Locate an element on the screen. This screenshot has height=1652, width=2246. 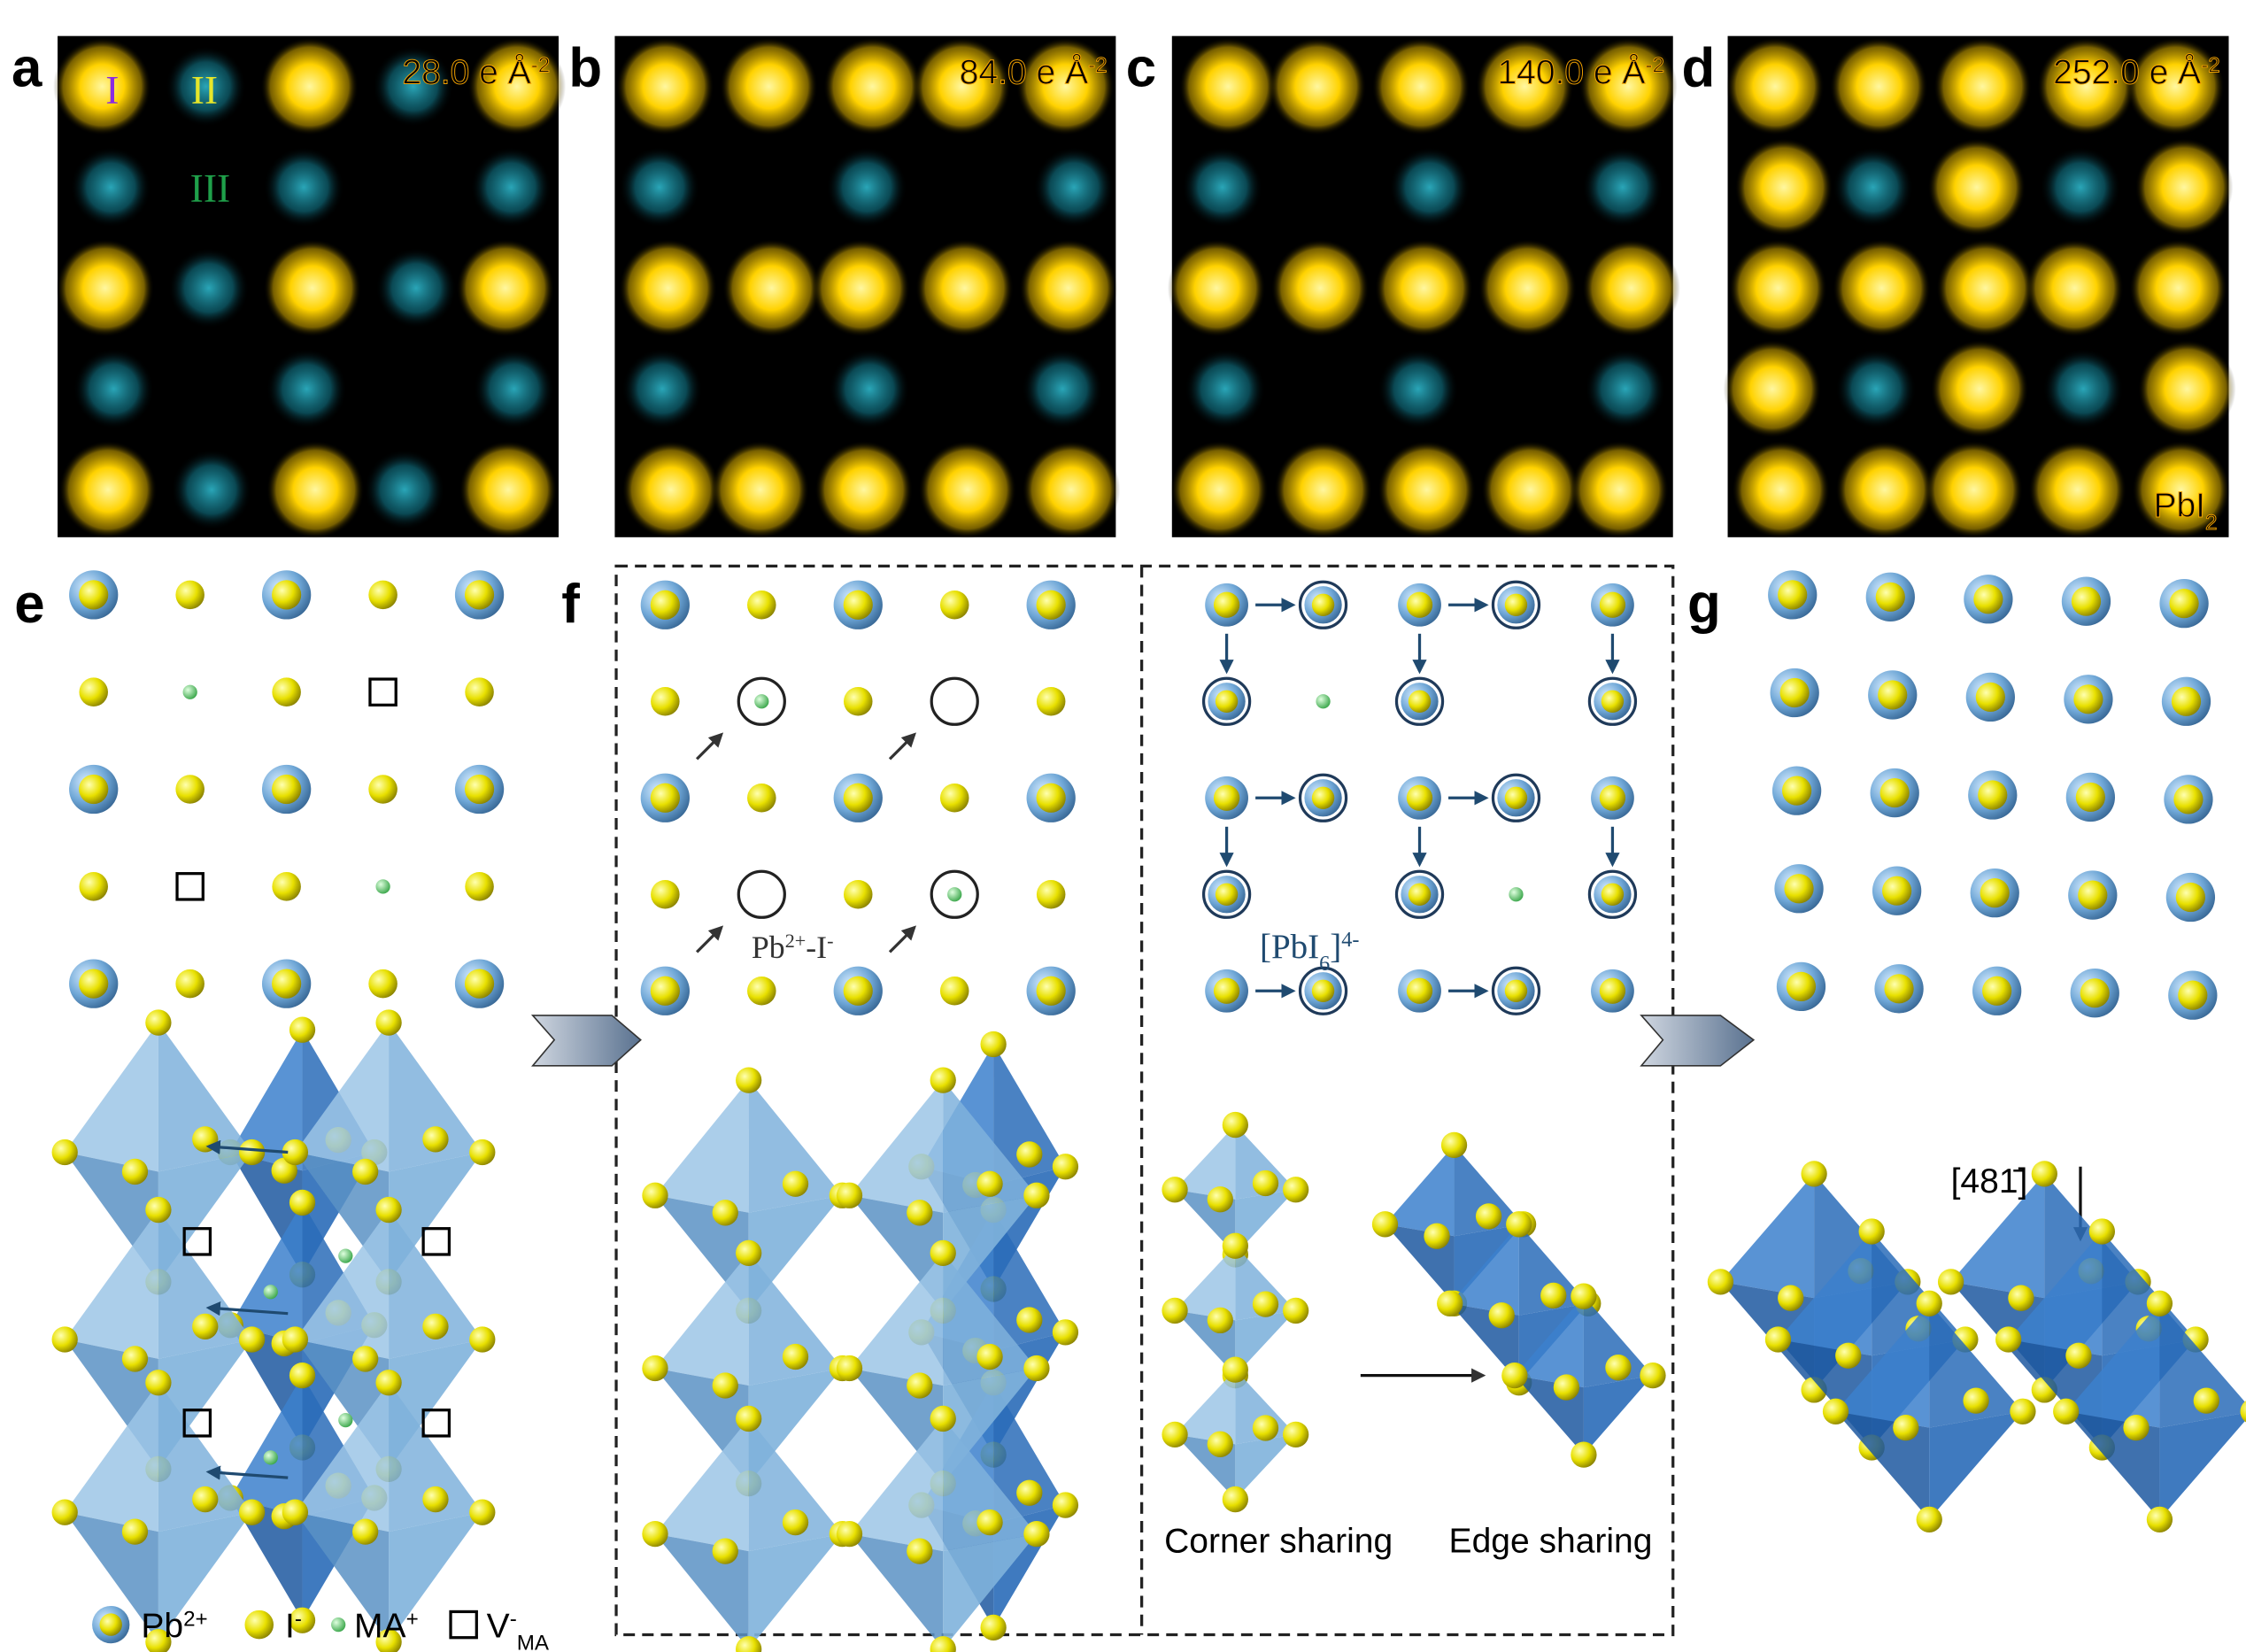
panel-label: e is located at coordinates (29, 604).